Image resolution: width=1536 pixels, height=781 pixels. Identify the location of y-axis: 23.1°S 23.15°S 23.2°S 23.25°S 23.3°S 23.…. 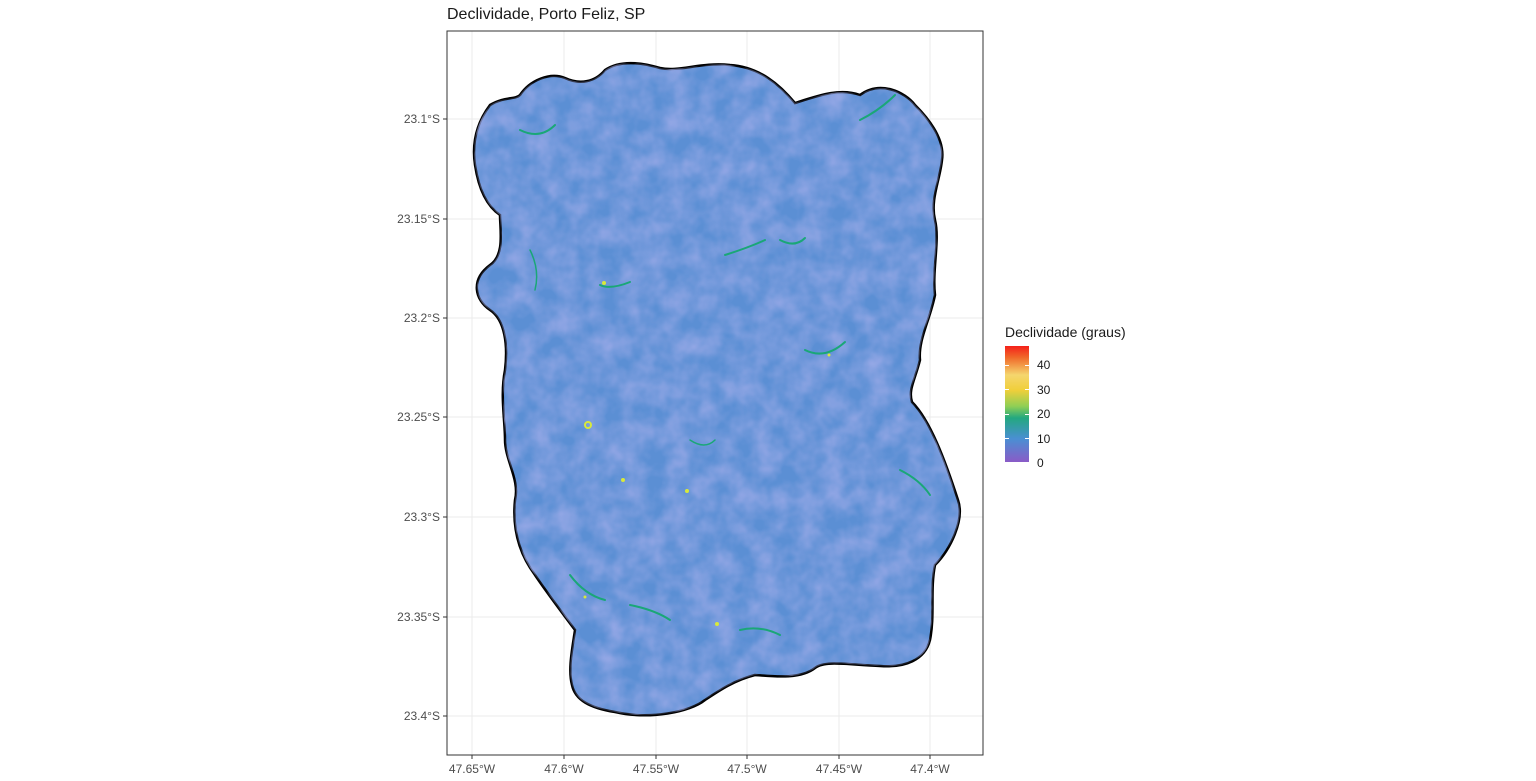
(422, 417).